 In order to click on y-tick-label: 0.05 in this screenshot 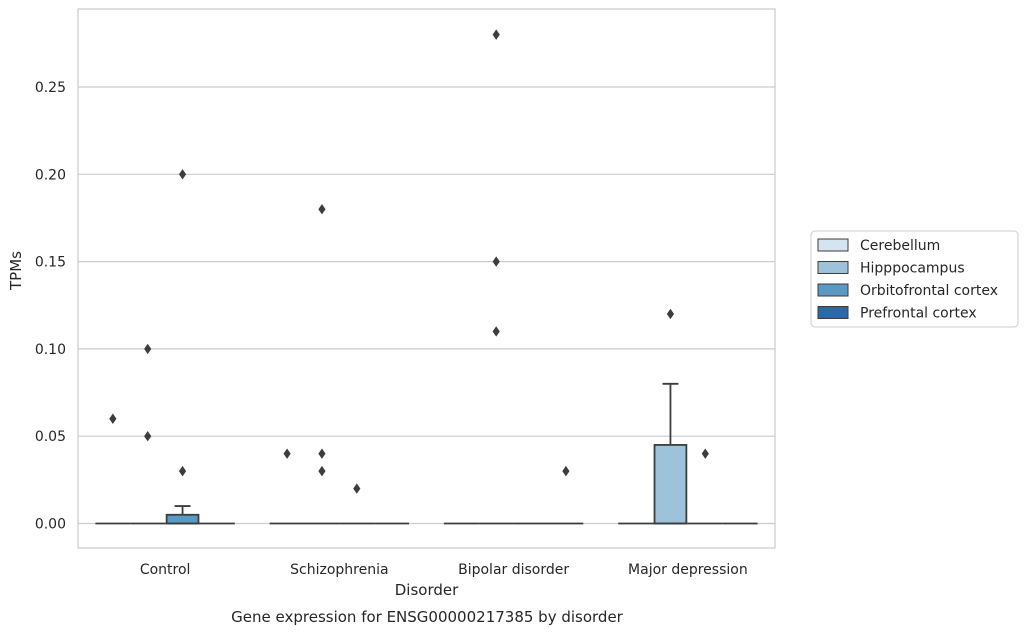, I will do `click(50, 437)`.